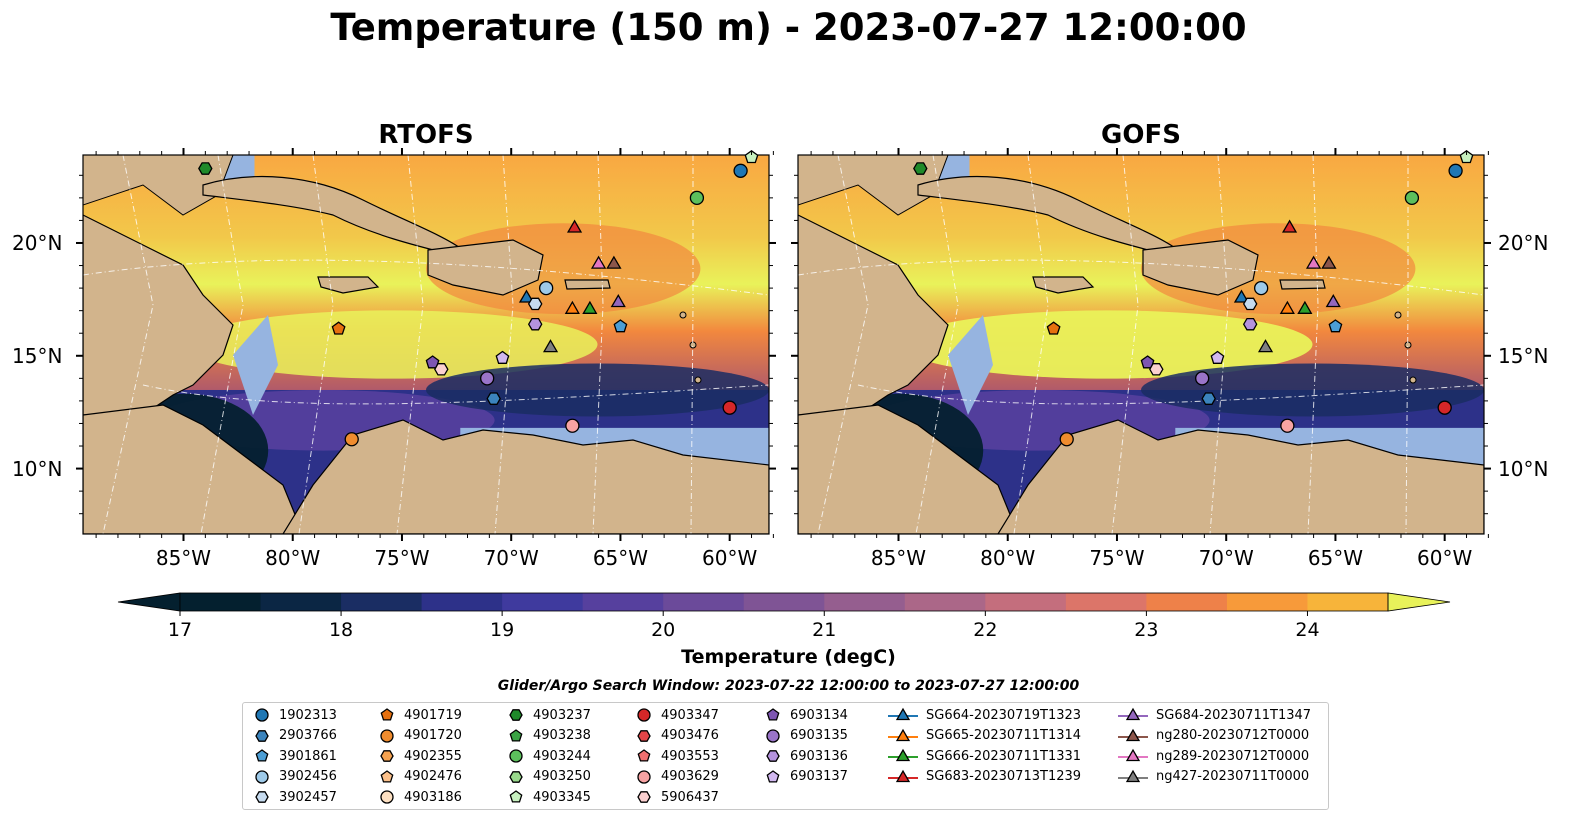 Image resolution: width=1577 pixels, height=826 pixels. I want to click on legend-item: 5906437, so click(697, 797).